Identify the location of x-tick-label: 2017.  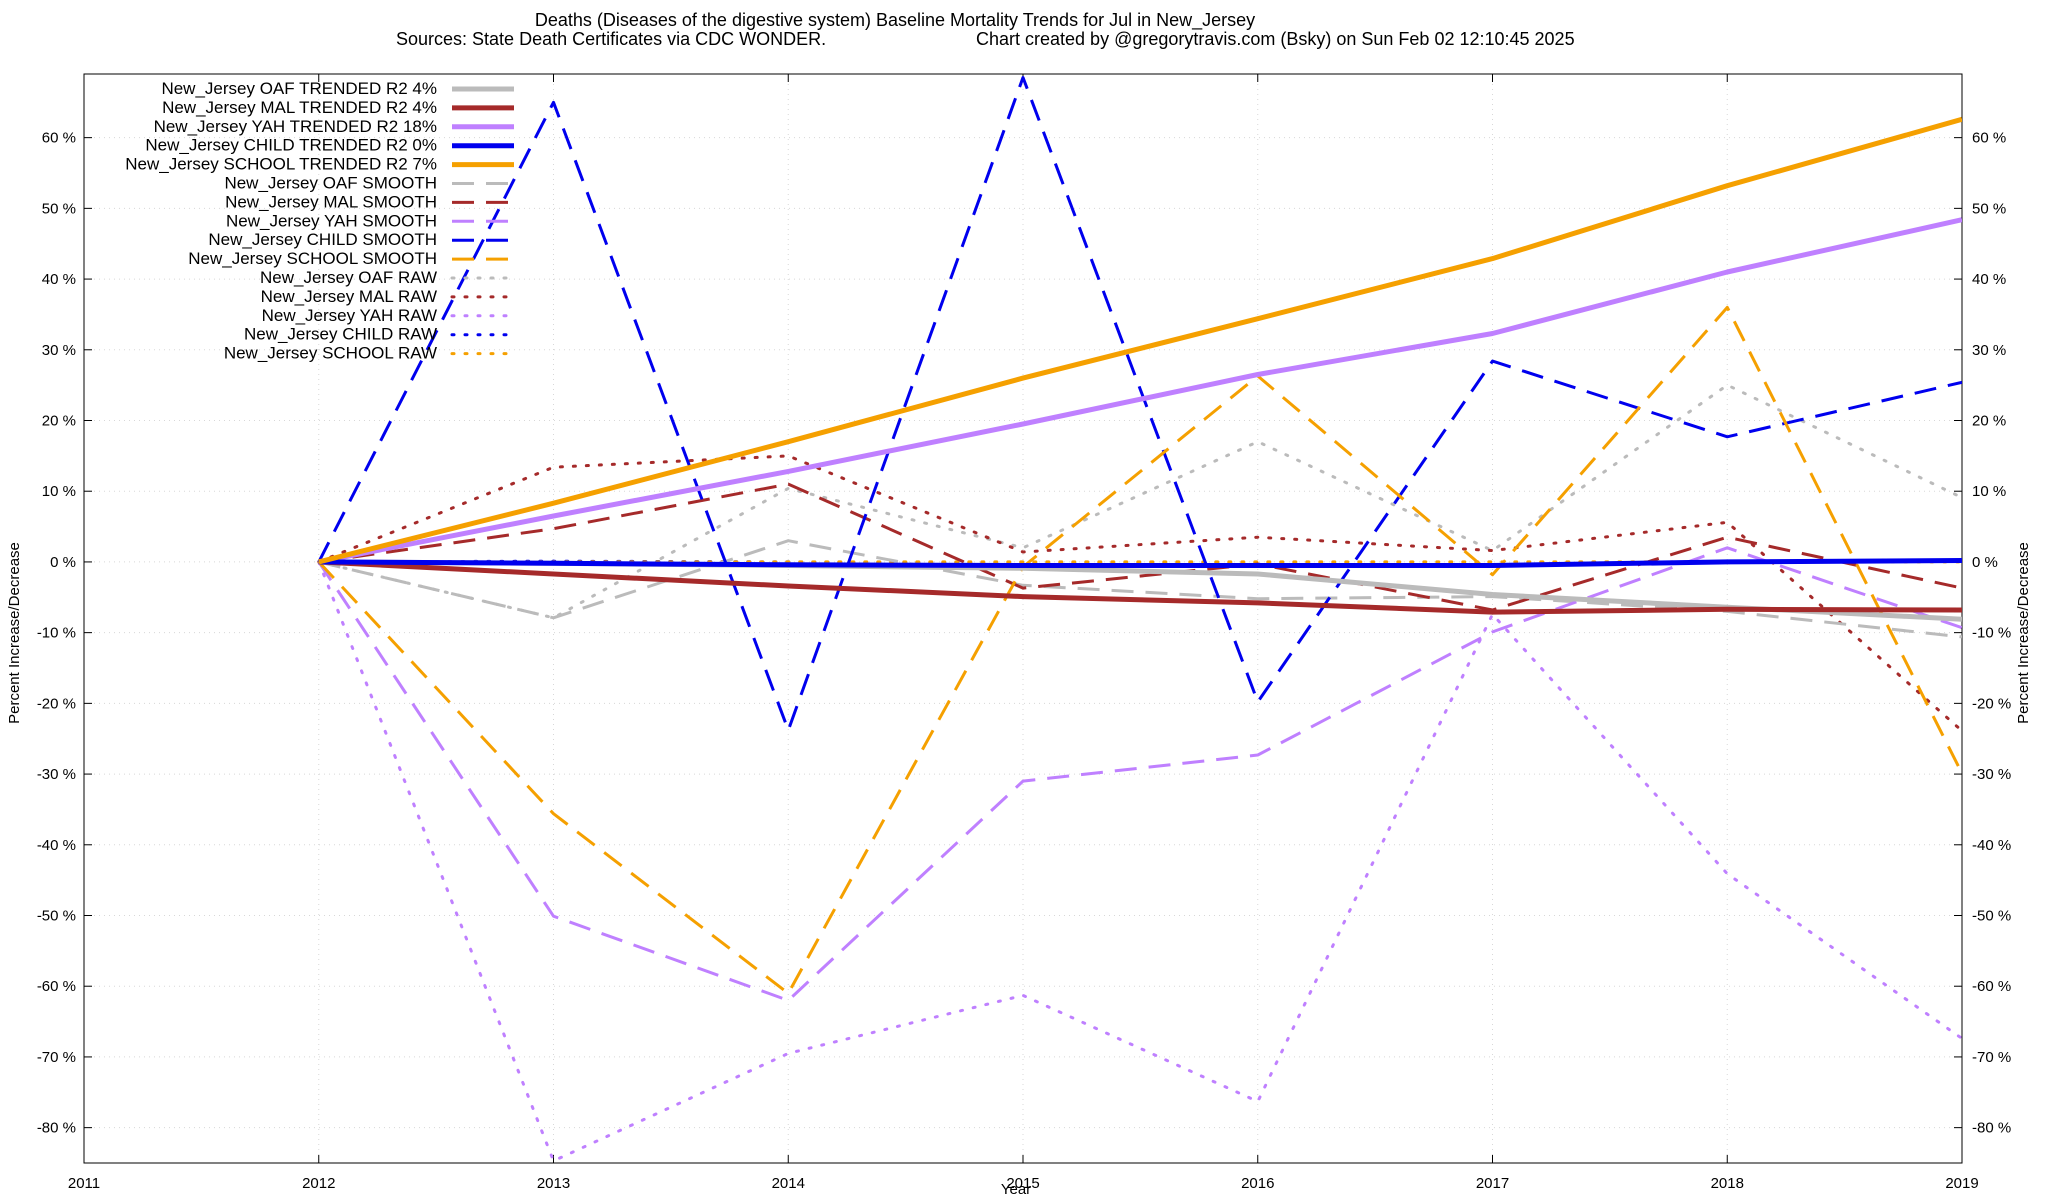
(1492, 1183).